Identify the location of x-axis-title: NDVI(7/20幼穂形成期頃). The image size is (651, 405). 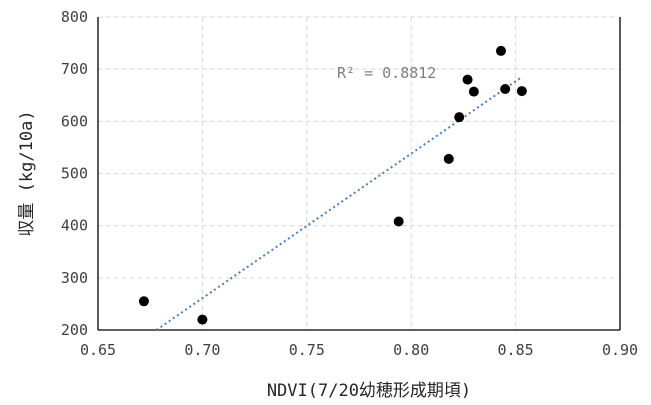
(369, 391).